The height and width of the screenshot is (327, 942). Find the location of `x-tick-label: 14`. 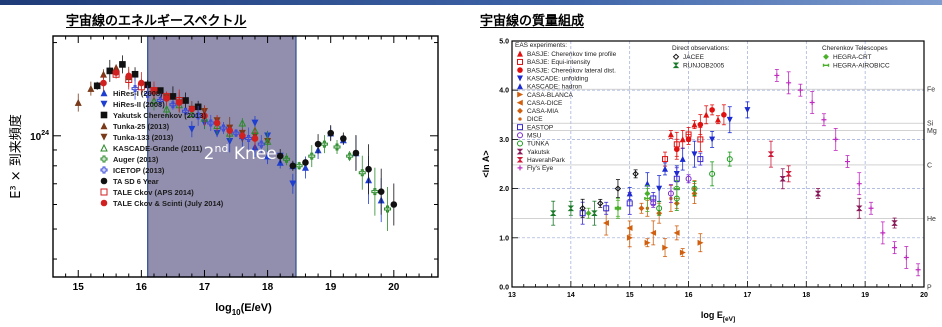

x-tick-label: 14 is located at coordinates (571, 295).